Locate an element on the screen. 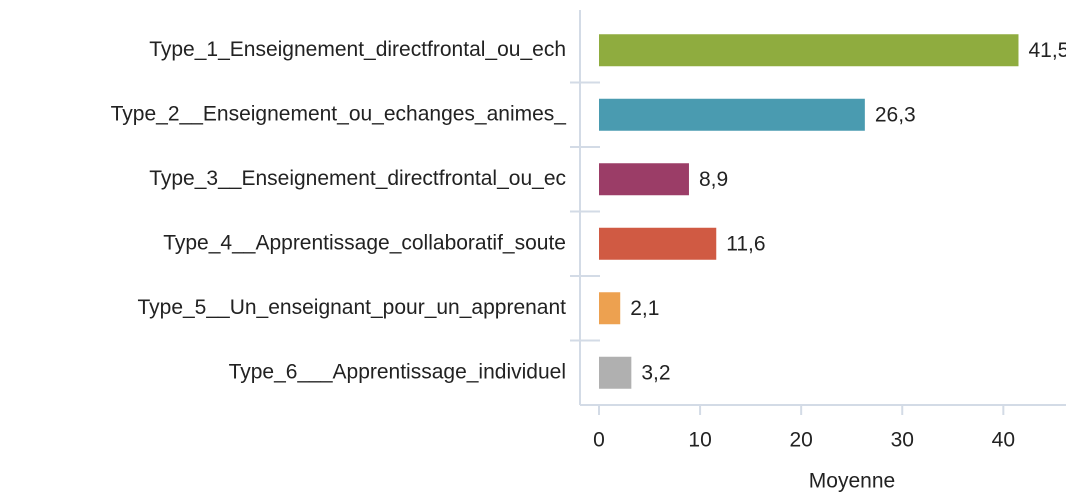  y-tick-label: Type_1_Enseignement_directfrontal_ou_ech is located at coordinates (357, 49).